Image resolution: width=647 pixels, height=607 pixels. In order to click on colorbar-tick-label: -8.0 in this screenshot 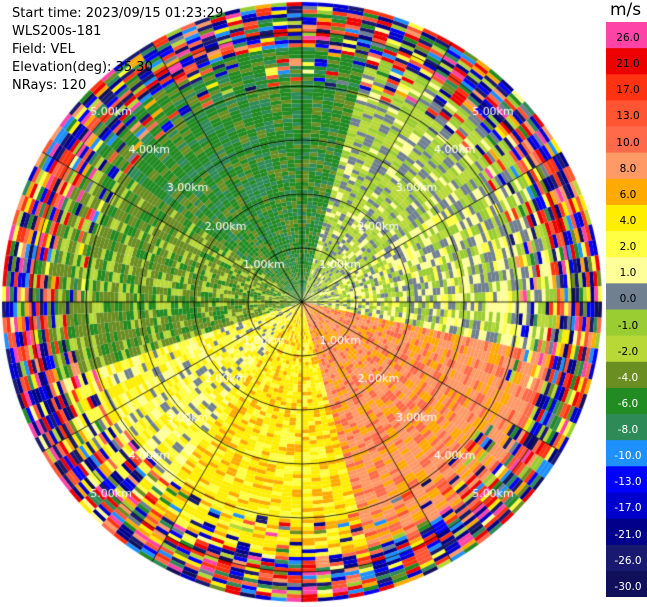, I will do `click(628, 430)`.